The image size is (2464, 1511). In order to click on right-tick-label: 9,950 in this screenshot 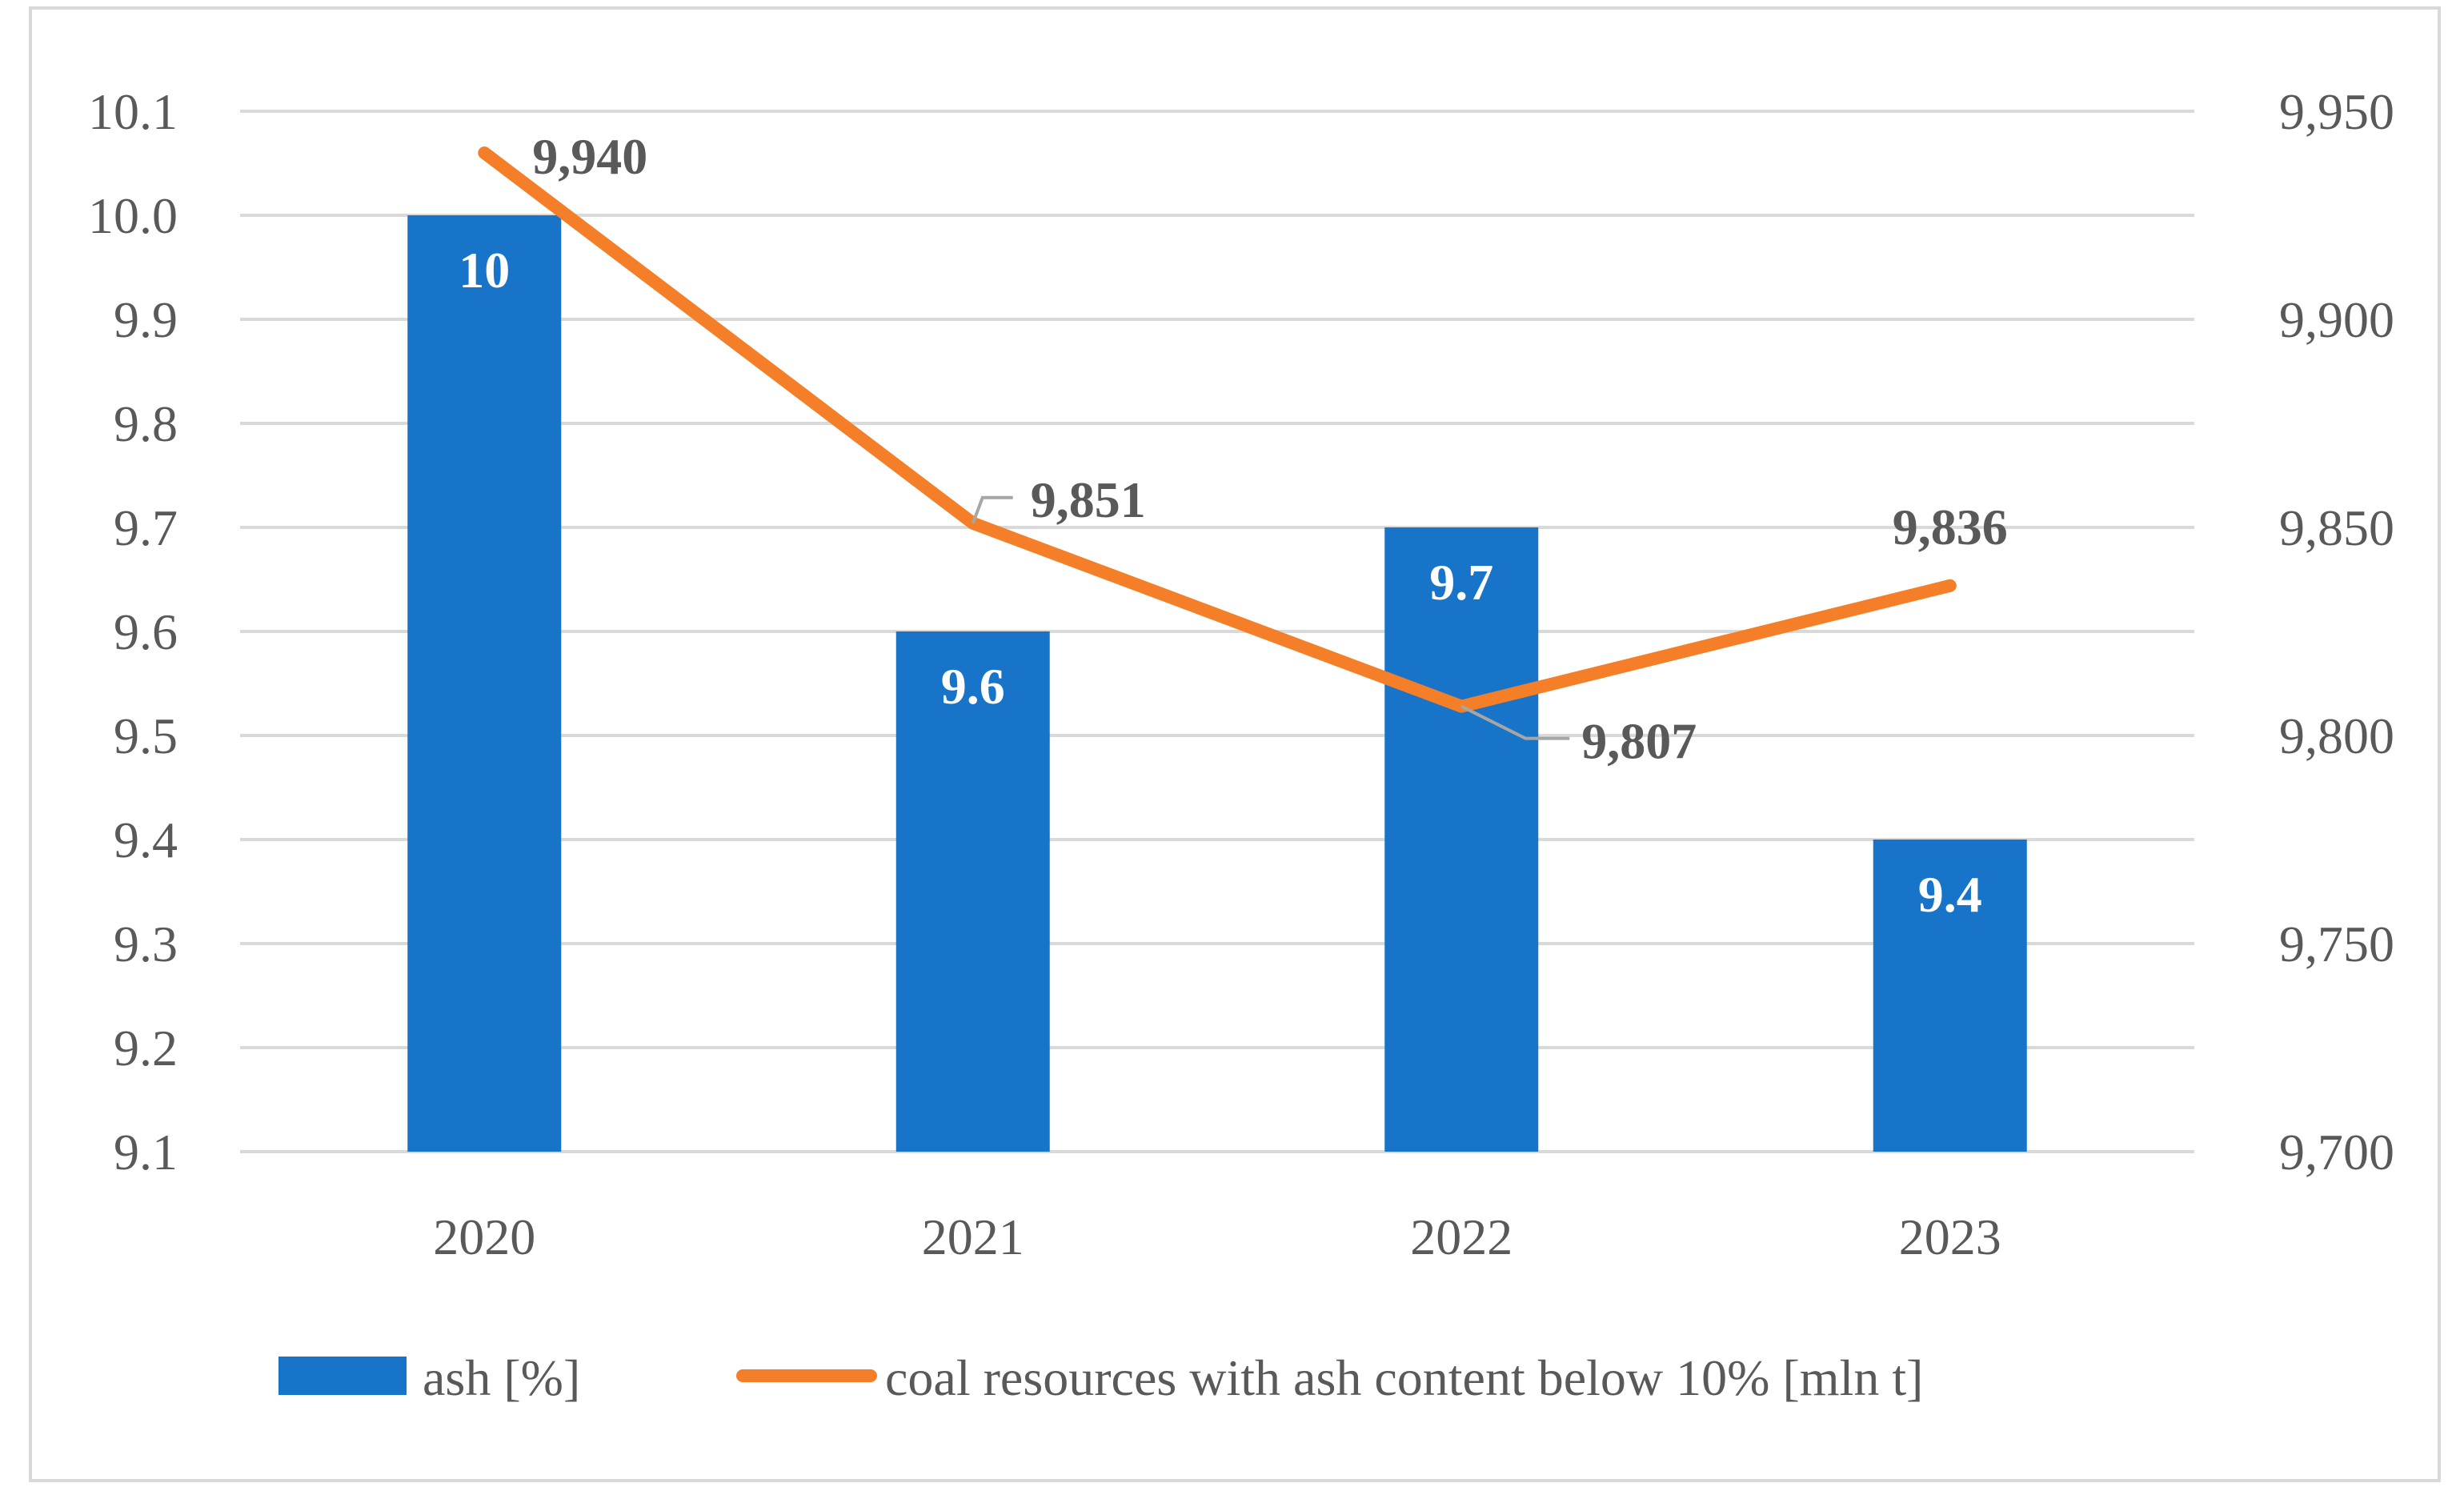, I will do `click(2336, 112)`.